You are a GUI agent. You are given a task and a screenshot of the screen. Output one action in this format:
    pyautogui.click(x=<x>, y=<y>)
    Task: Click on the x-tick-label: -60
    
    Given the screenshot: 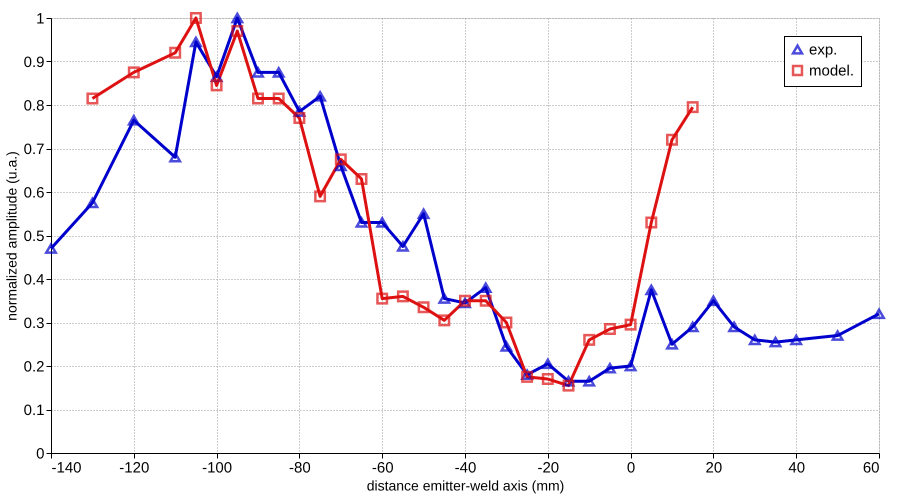 What is the action you would take?
    pyautogui.click(x=383, y=468)
    